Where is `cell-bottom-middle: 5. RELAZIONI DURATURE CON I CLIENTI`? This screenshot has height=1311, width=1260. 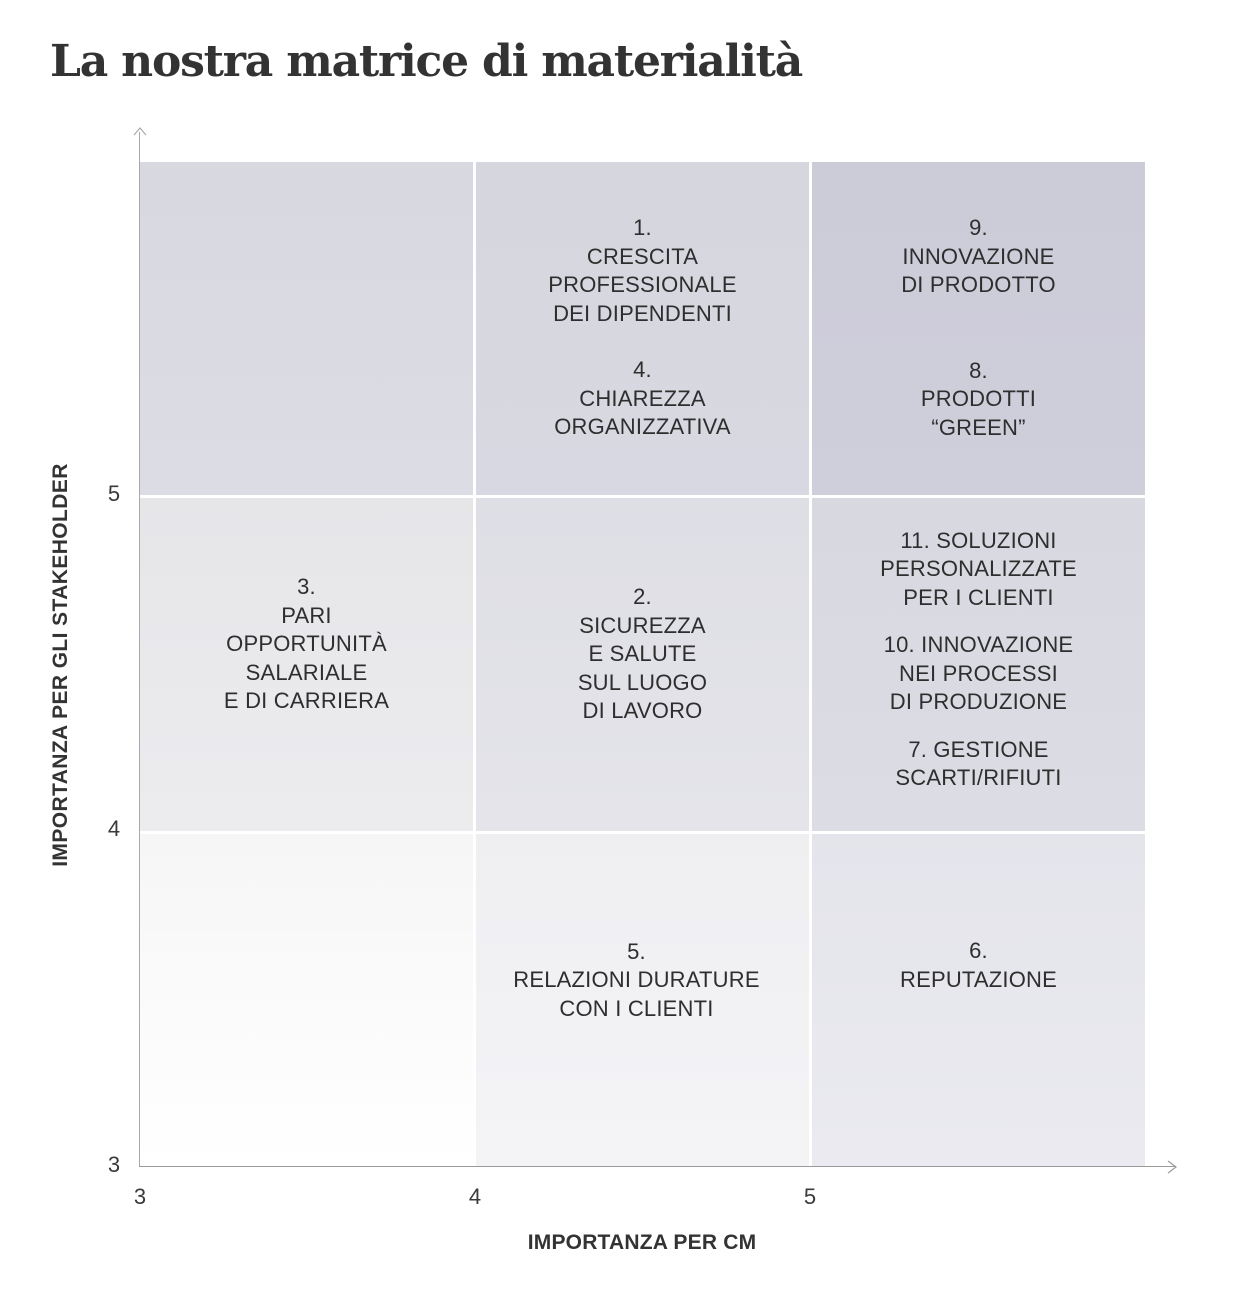 cell-bottom-middle: 5. RELAZIONI DURATURE CON I CLIENTI is located at coordinates (642, 1000).